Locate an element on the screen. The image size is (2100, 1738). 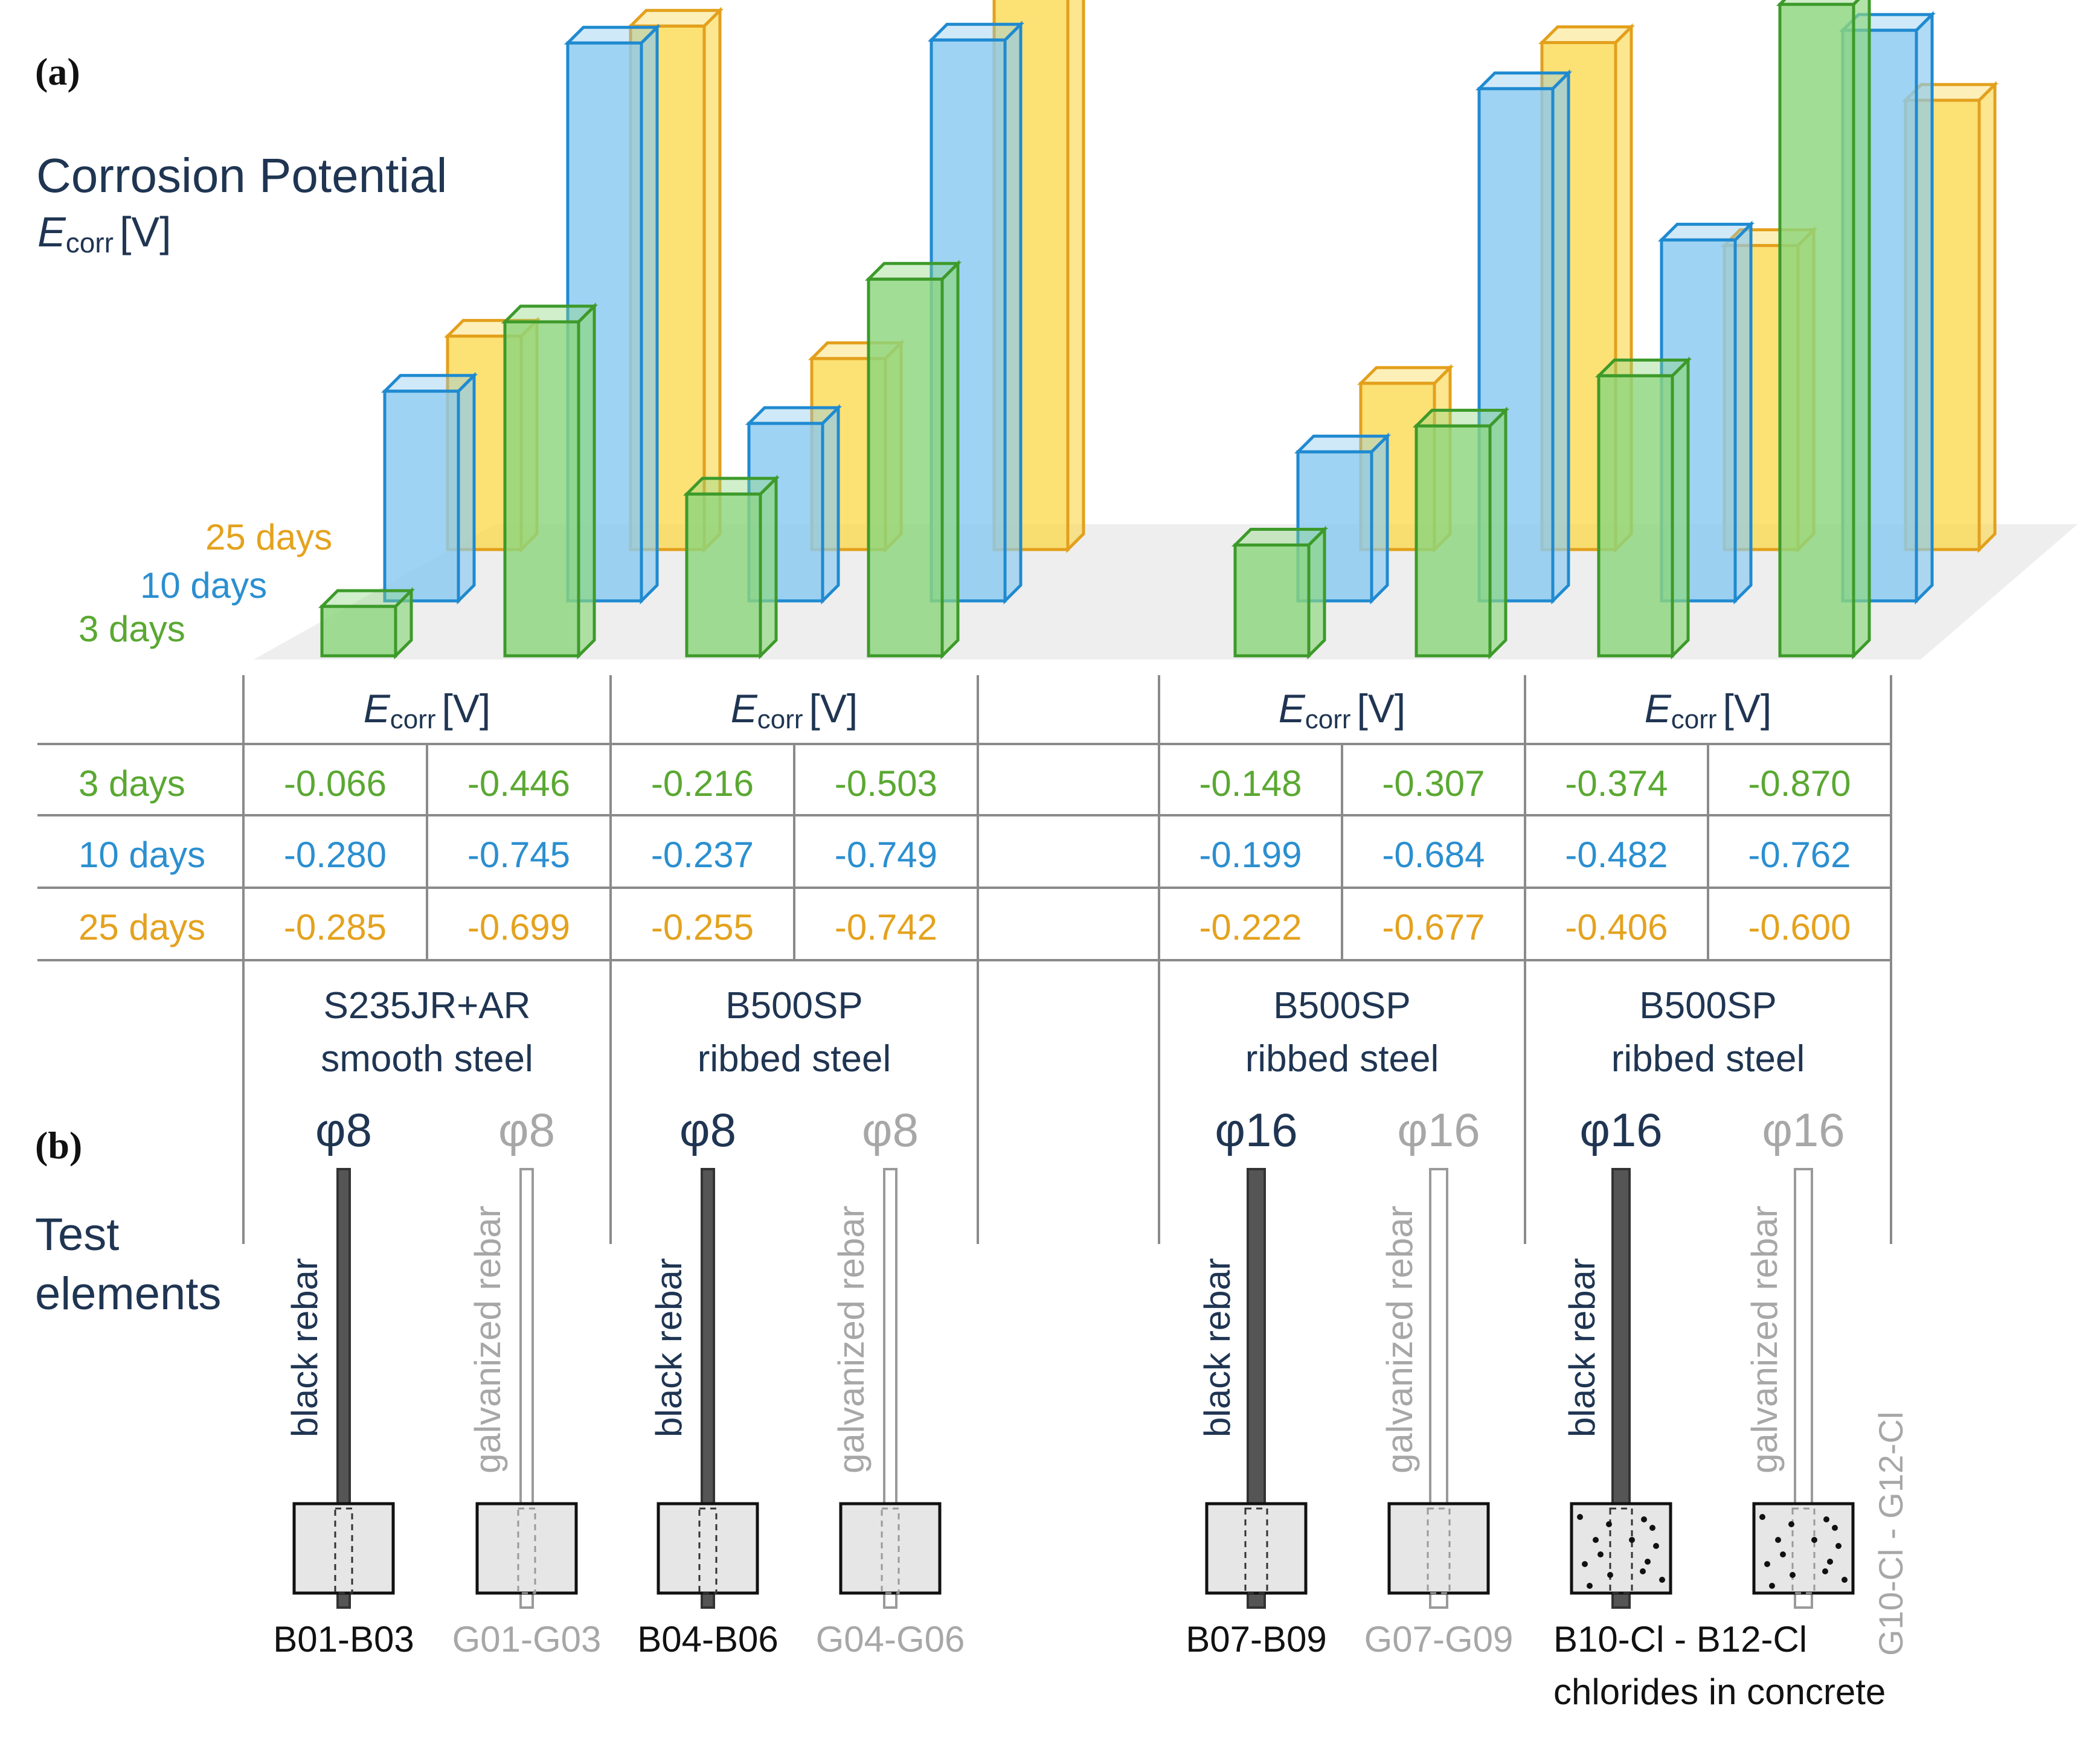
specimen-code: G01-G03 is located at coordinates (527, 1639).